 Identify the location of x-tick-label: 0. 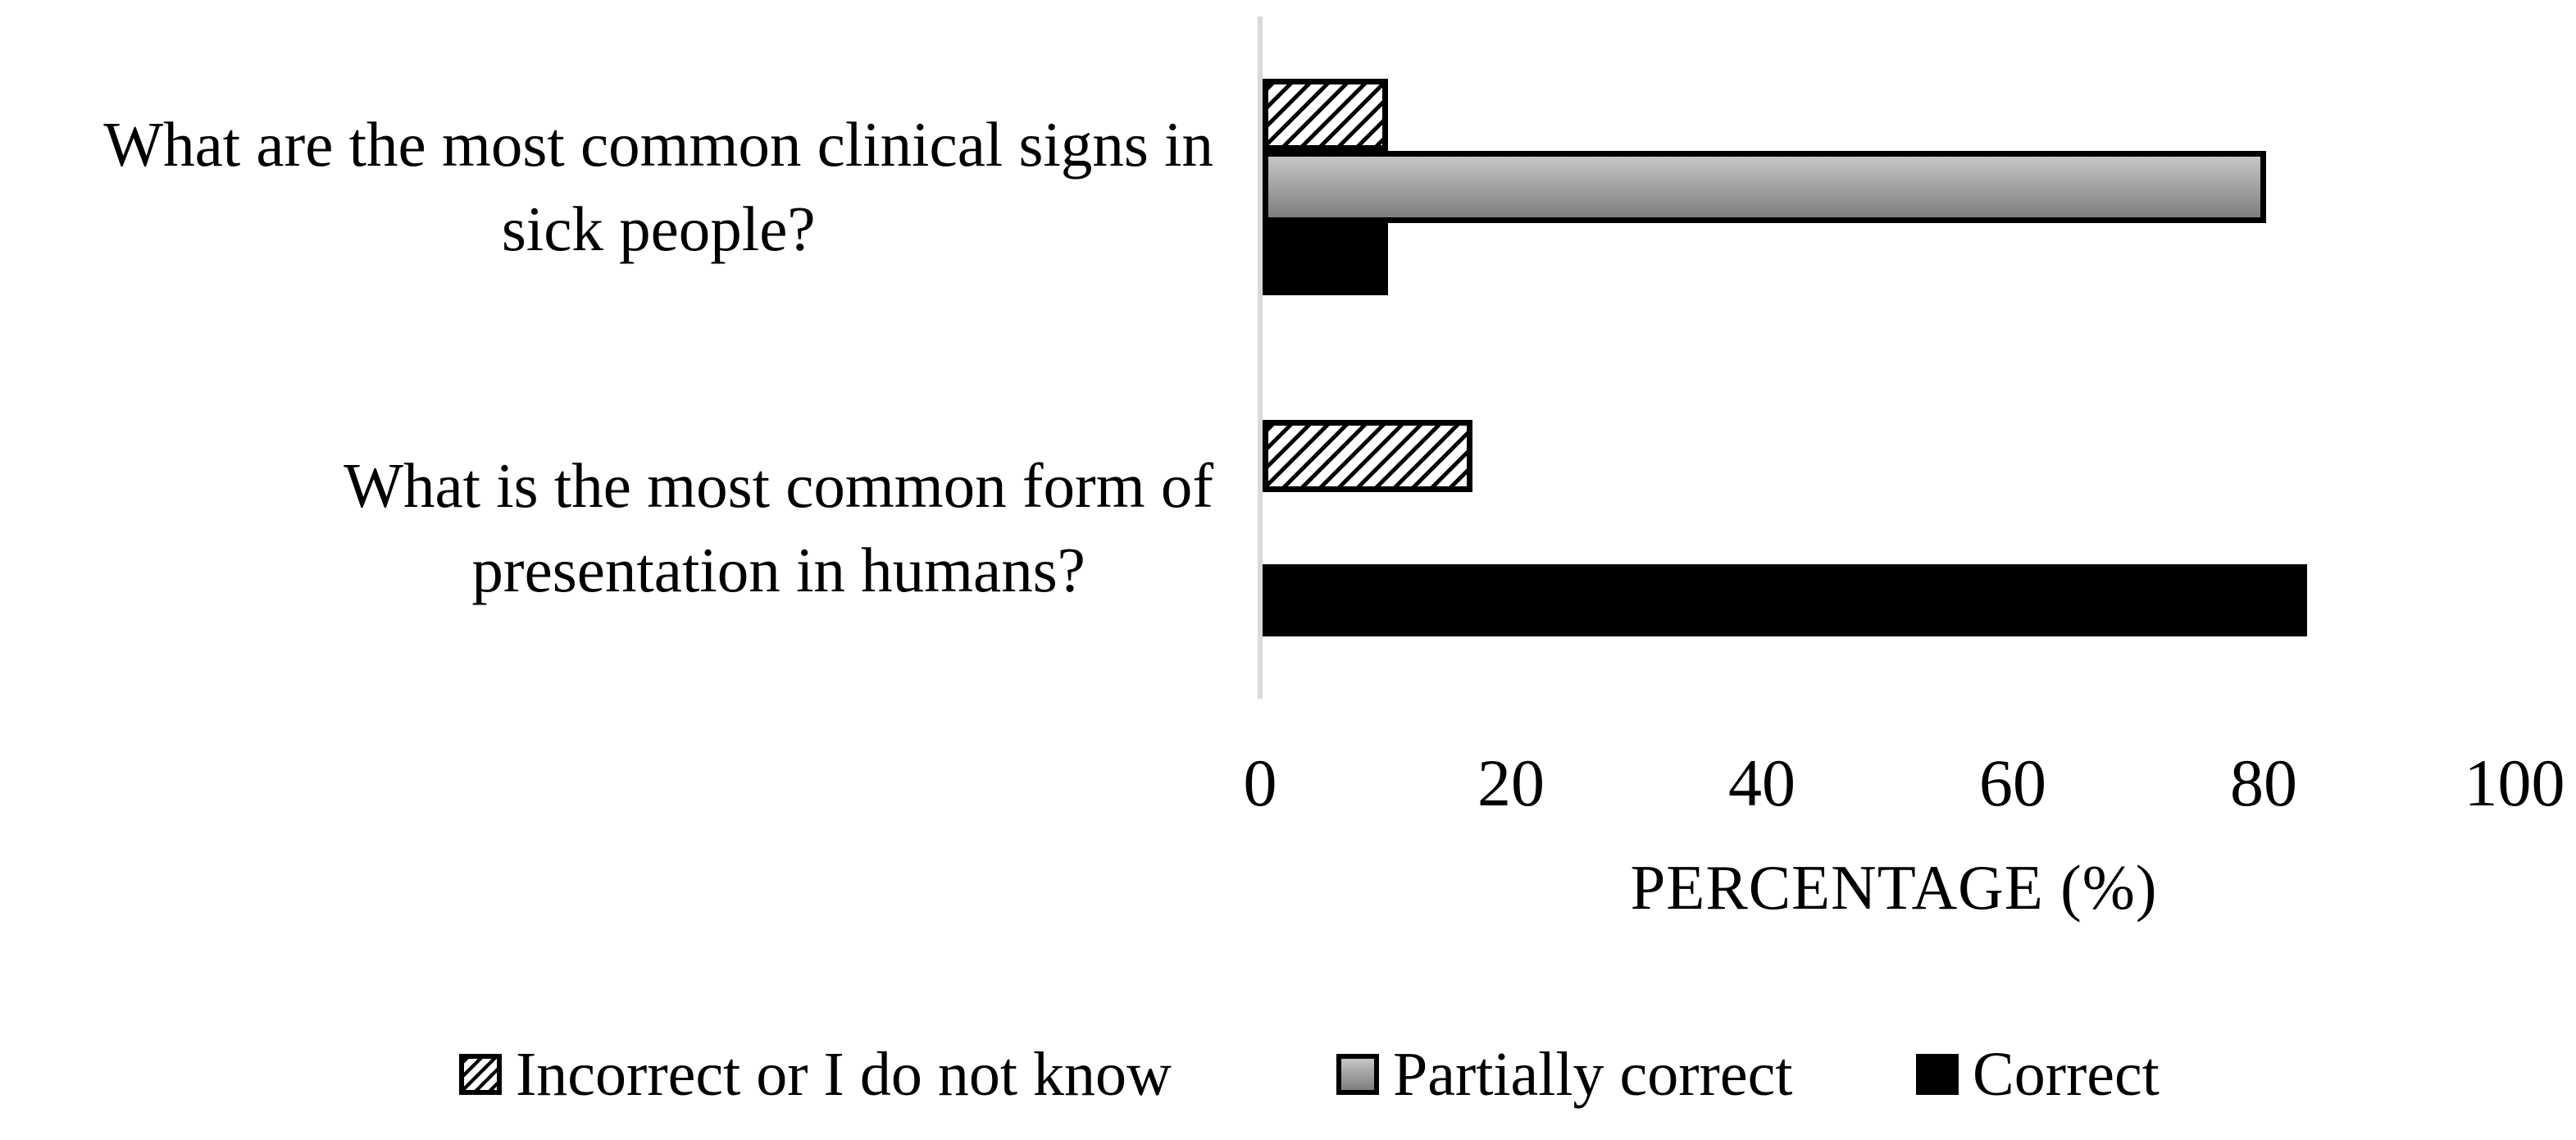
(1260, 783).